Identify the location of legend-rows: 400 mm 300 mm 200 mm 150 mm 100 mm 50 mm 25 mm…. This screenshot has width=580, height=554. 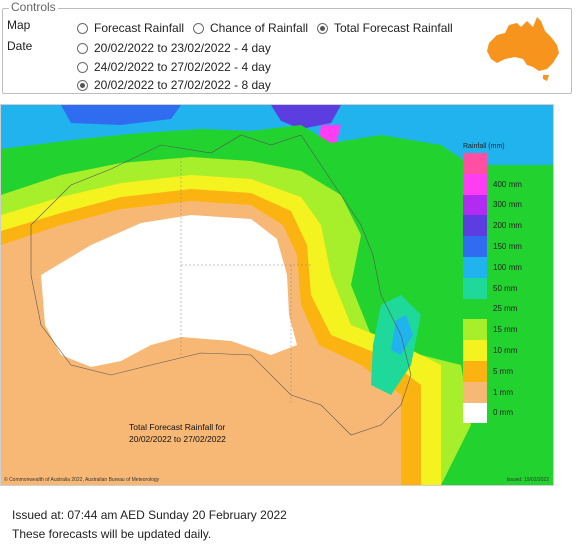
(507, 288).